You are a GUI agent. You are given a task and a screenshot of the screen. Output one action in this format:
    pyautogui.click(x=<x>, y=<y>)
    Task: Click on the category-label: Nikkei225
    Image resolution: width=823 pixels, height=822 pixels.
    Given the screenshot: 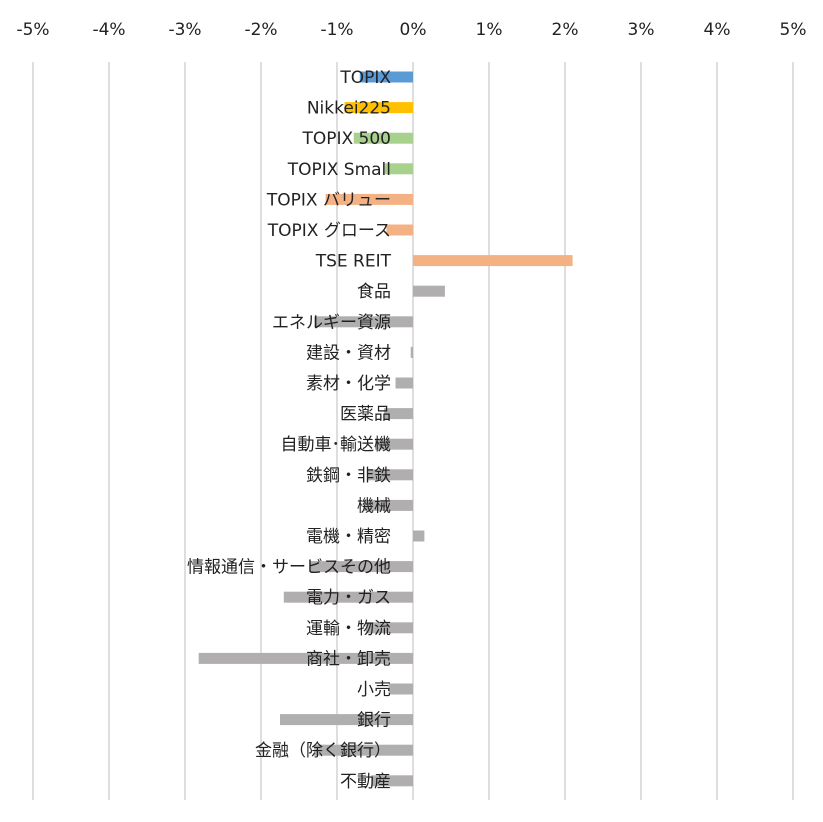 What is the action you would take?
    pyautogui.click(x=349, y=109)
    